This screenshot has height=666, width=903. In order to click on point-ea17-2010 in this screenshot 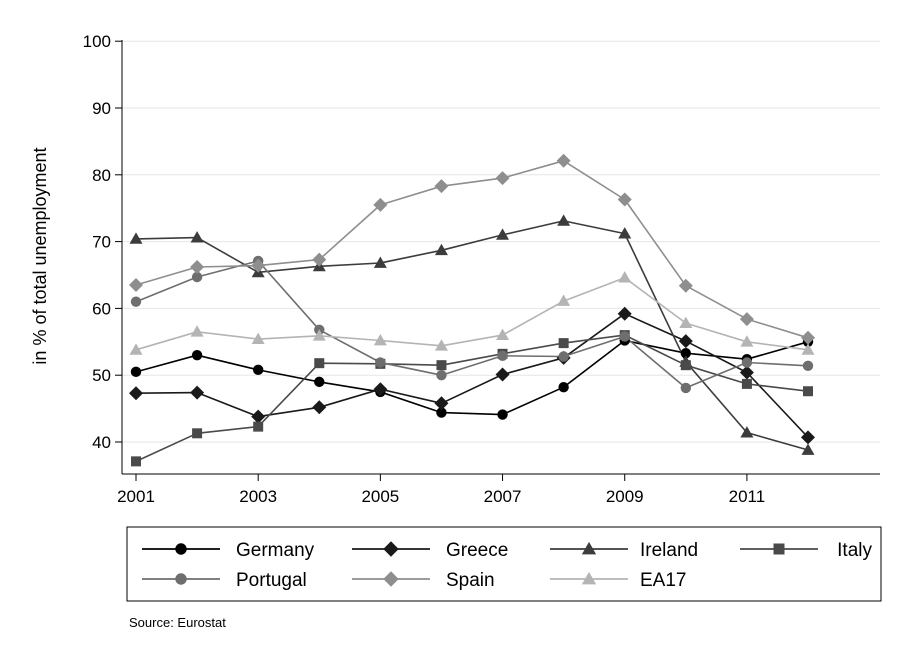, I will do `click(686, 322)`.